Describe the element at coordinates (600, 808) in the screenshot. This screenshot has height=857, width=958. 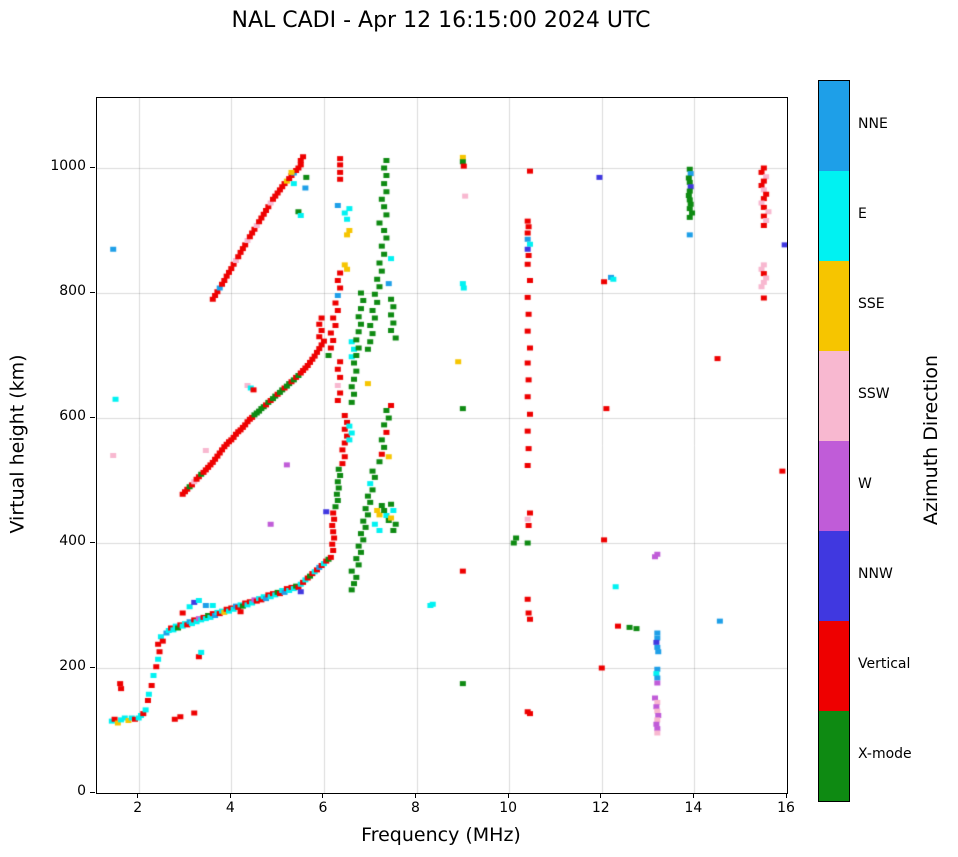
I see `x-tick-label: 12` at that location.